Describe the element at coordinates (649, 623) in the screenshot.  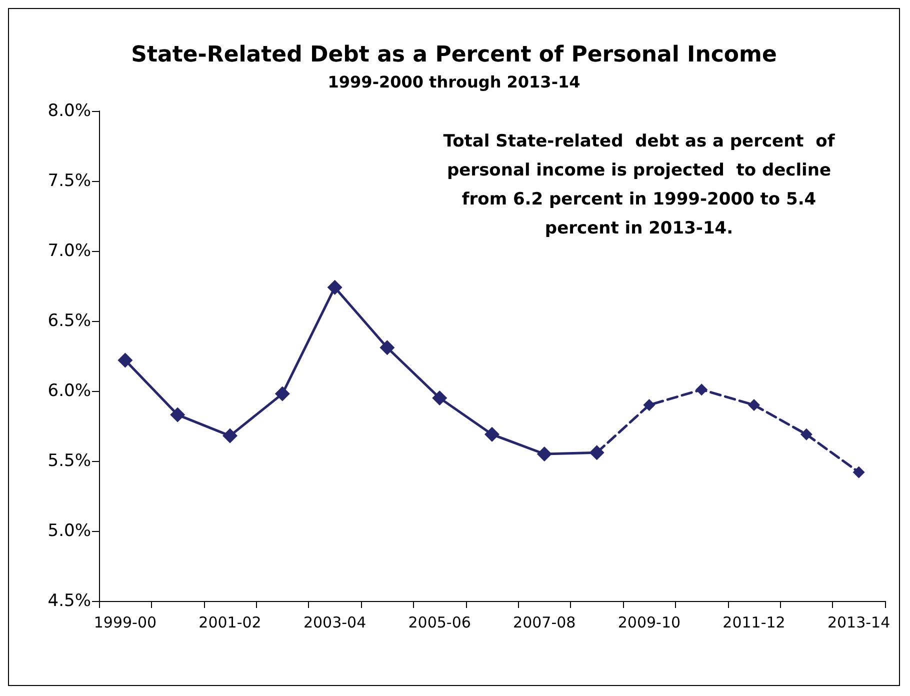
I see `x-tick-label: 2009-10` at that location.